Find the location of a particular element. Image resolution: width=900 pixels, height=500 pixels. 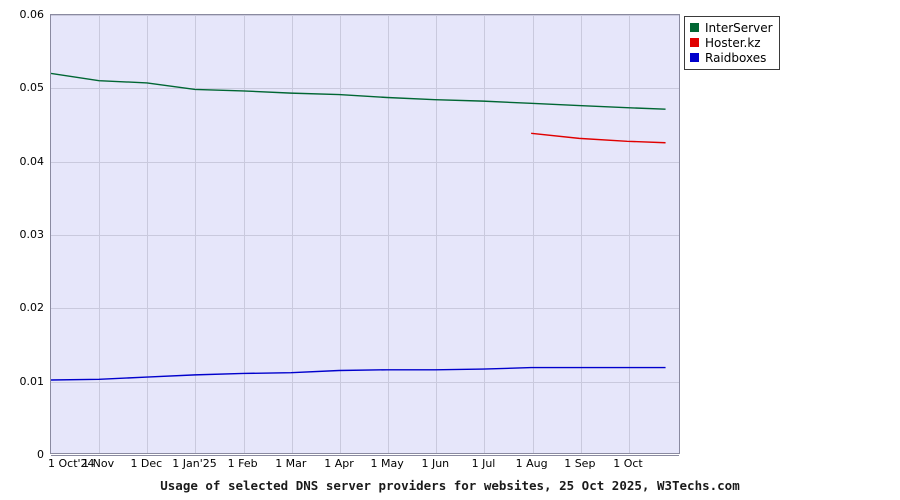

legend-label: Hoster.kz is located at coordinates (733, 42).